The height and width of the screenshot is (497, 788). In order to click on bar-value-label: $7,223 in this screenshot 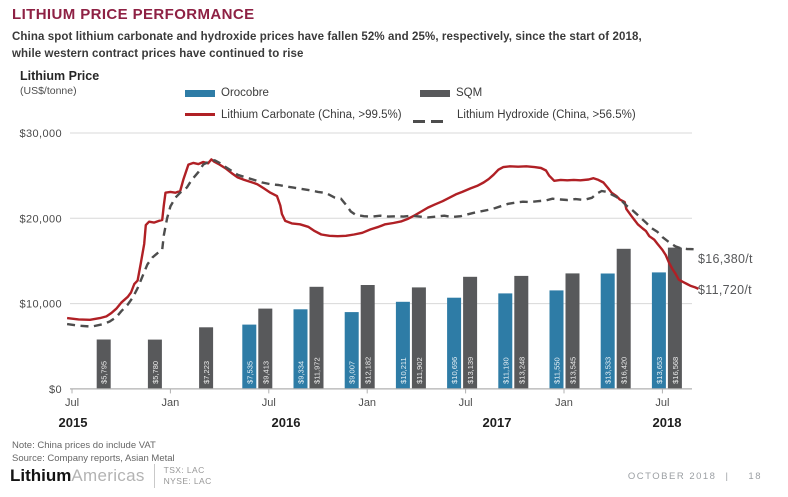, I will do `click(206, 372)`.